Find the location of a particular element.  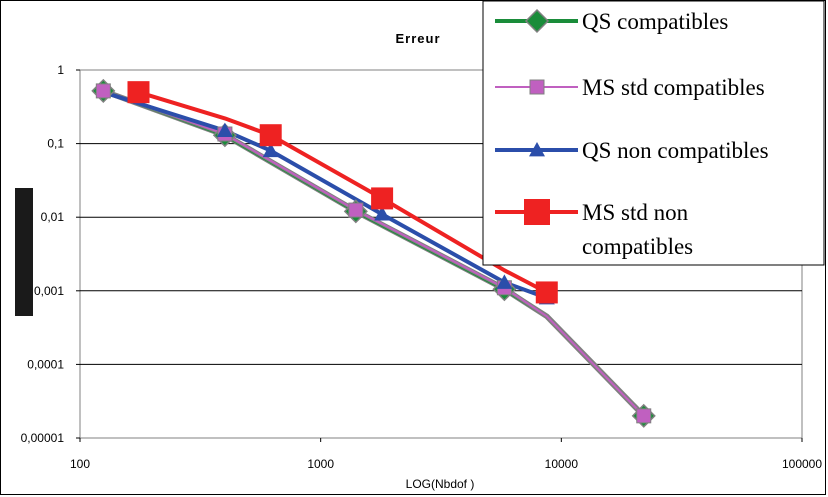

y-tick-label: 0,00001 is located at coordinates (43, 438).